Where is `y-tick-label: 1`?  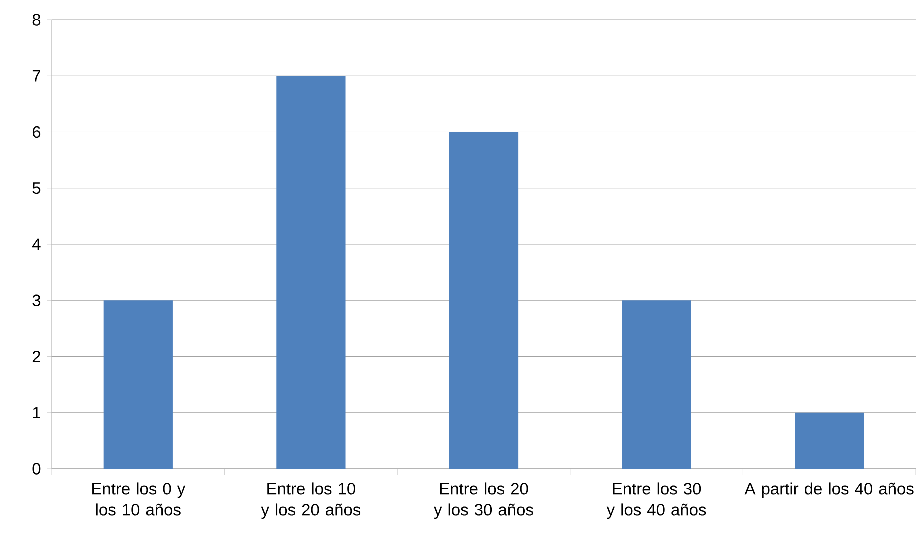 y-tick-label: 1 is located at coordinates (36, 413).